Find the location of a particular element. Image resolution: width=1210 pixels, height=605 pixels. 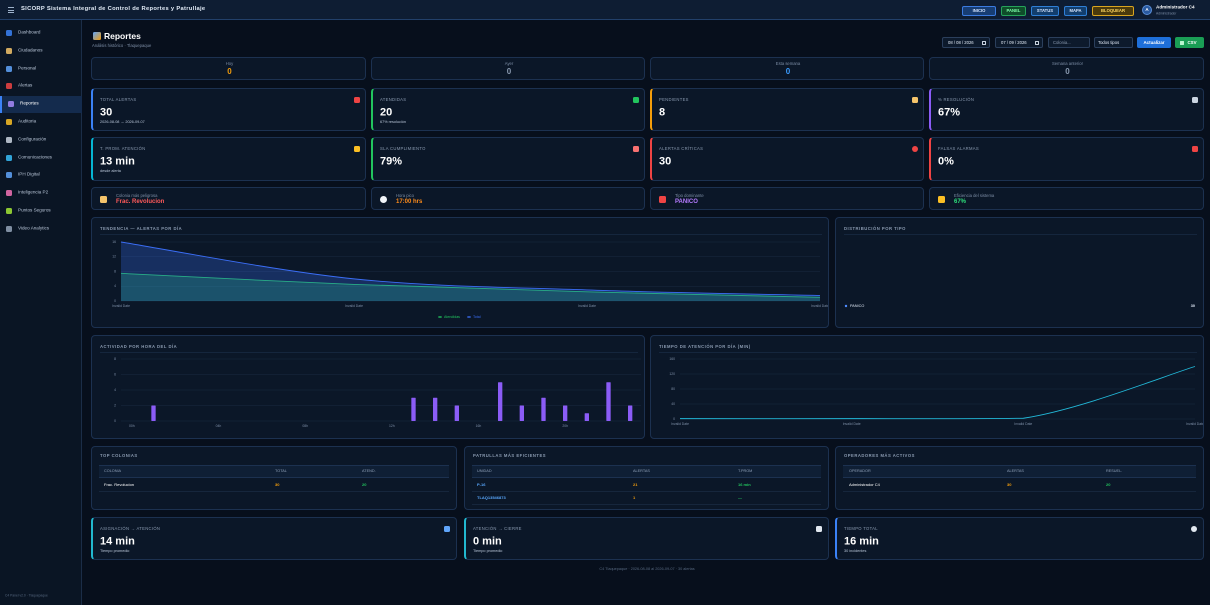

nav-button: INICIO is located at coordinates (979, 11).